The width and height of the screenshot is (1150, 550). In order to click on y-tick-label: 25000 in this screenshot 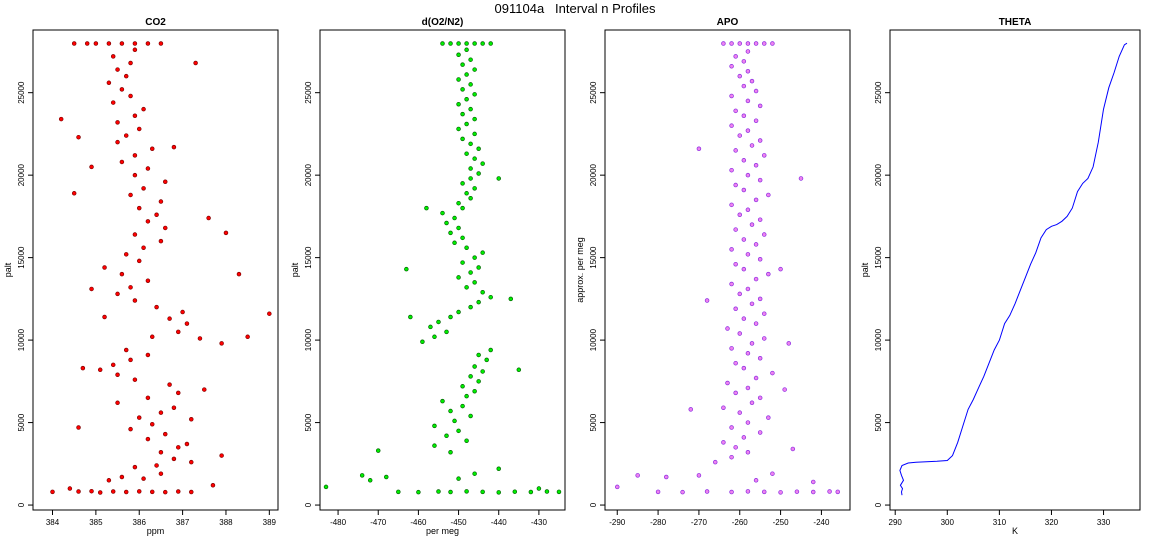, I will do `click(21, 92)`.